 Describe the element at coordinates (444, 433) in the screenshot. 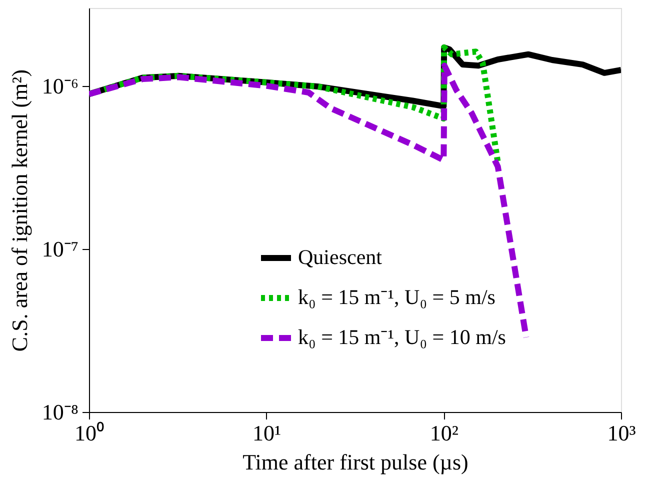

I see `x-tick-label: 10²` at that location.